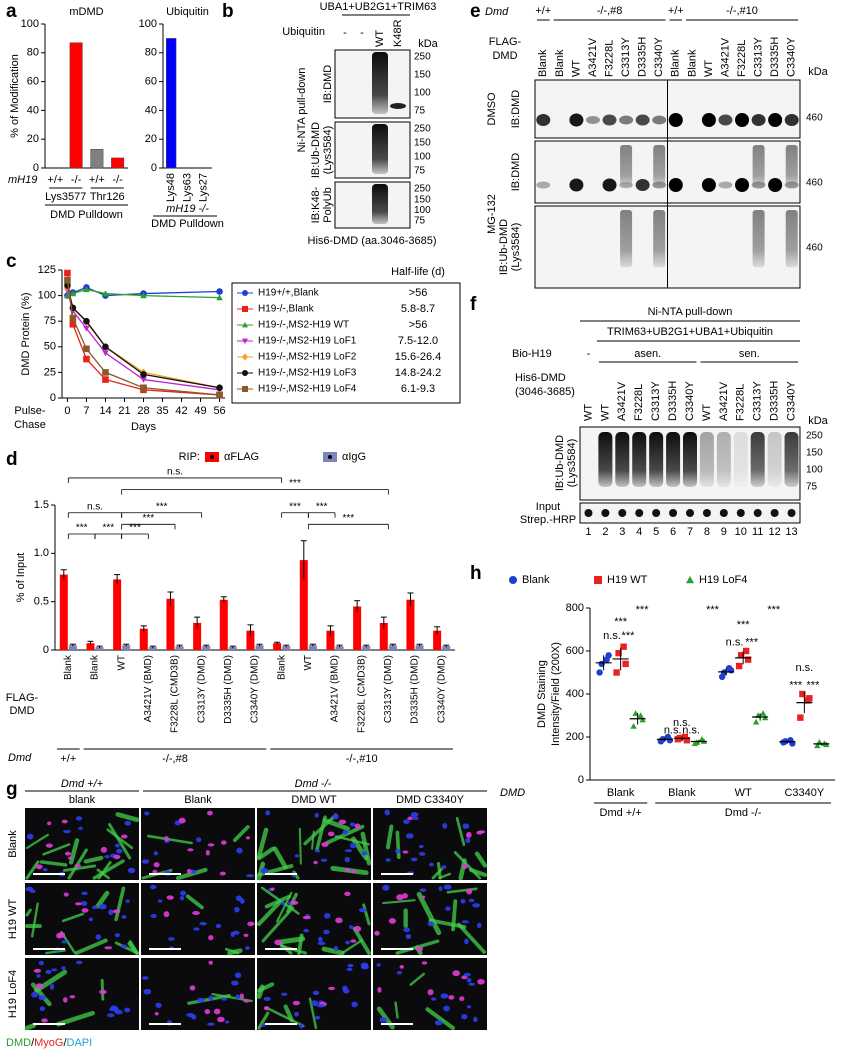 This screenshot has height=1050, width=844. I want to click on panel-label: b, so click(228, 11).